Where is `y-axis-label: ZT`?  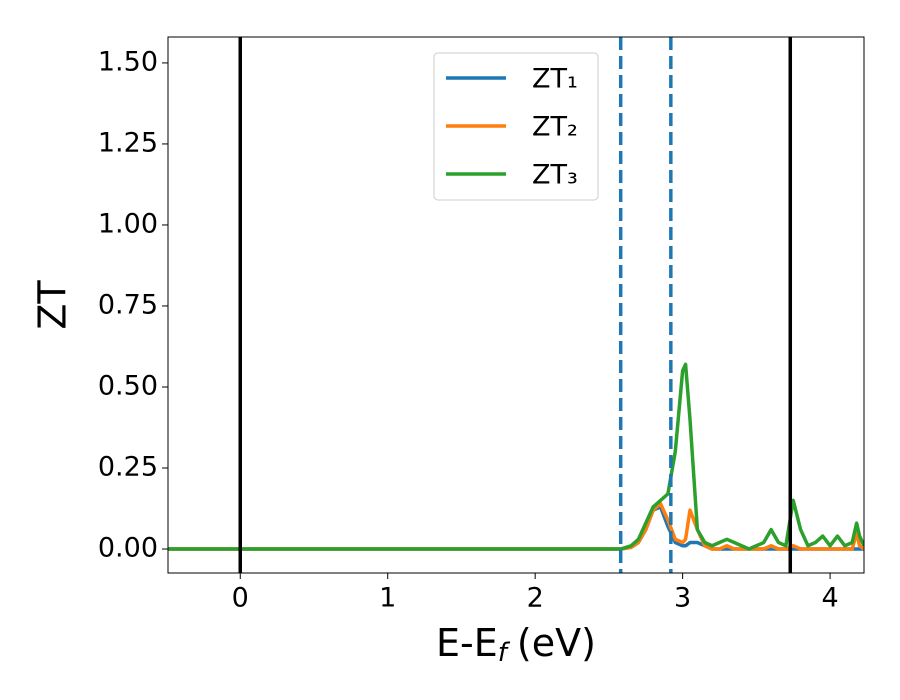
y-axis-label: ZT is located at coordinates (53, 305).